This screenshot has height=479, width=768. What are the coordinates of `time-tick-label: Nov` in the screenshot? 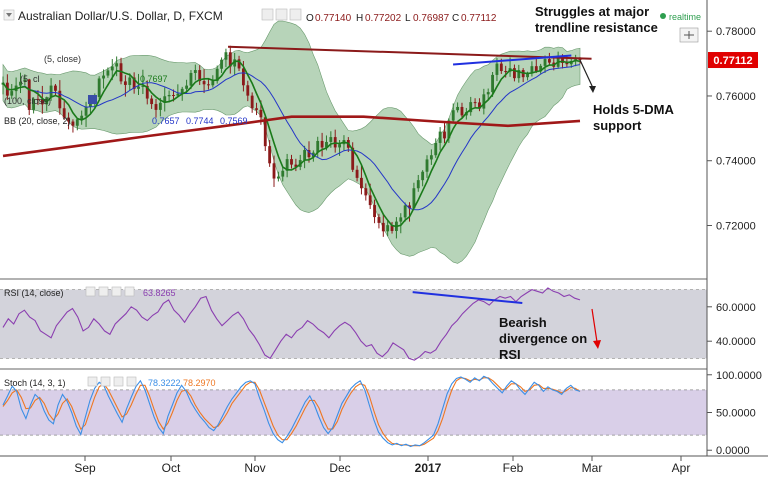 It's located at (254, 468).